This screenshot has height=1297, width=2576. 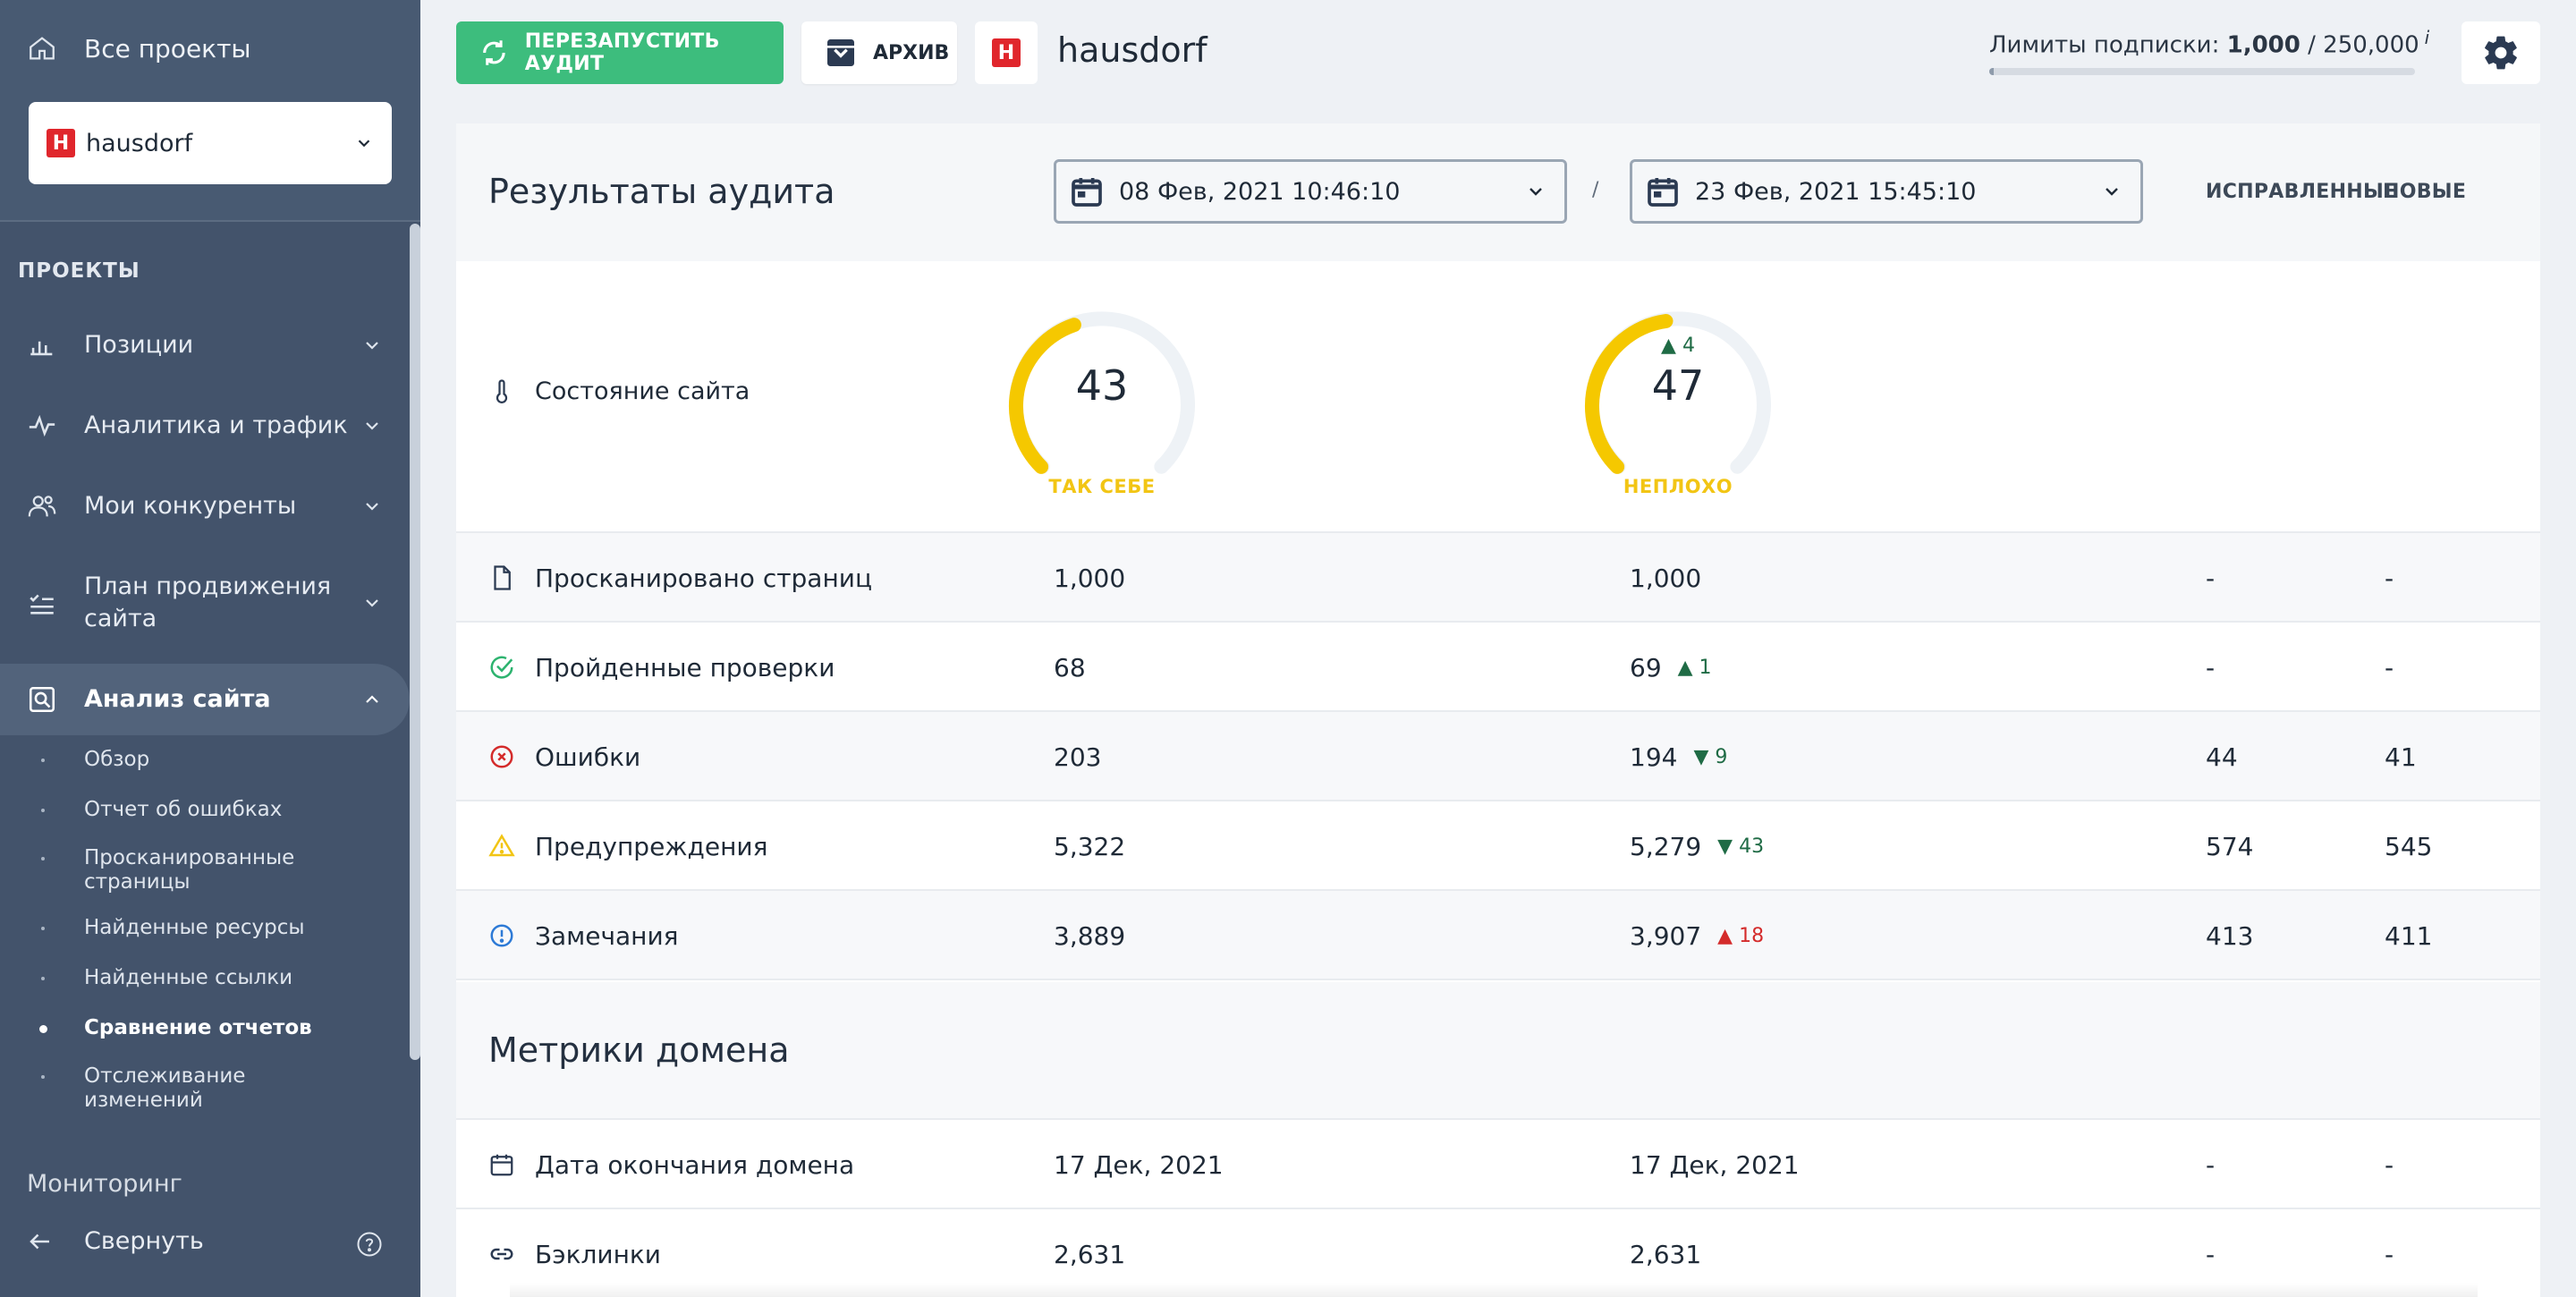 What do you see at coordinates (194, 927) in the screenshot?
I see `sub-item-label: Найденные ресурсы` at bounding box center [194, 927].